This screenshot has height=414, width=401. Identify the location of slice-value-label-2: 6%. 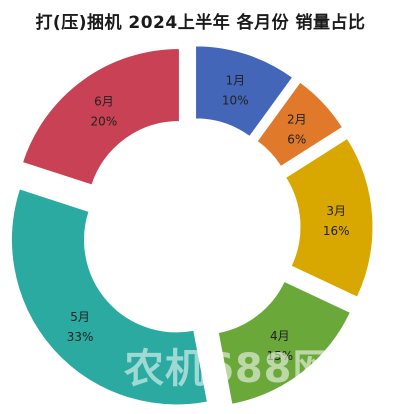
(296, 140).